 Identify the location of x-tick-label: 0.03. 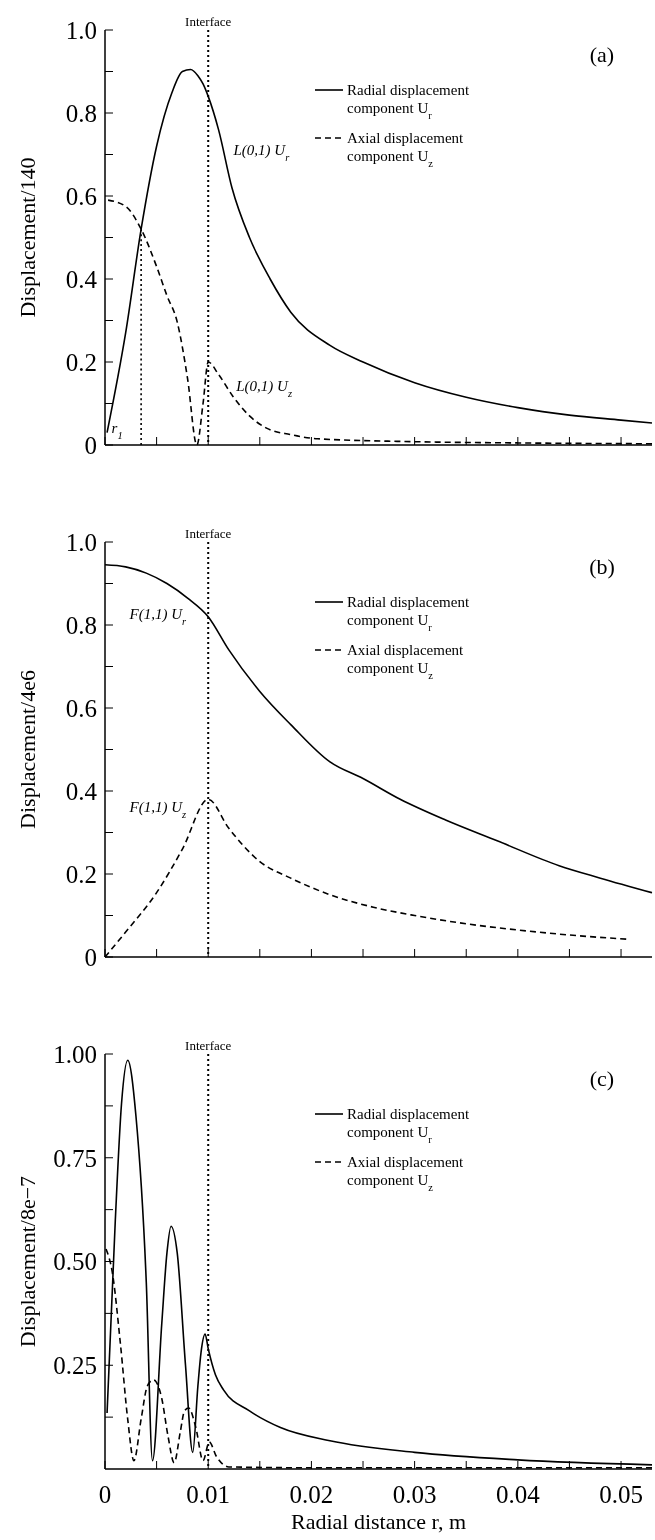
(414, 1494).